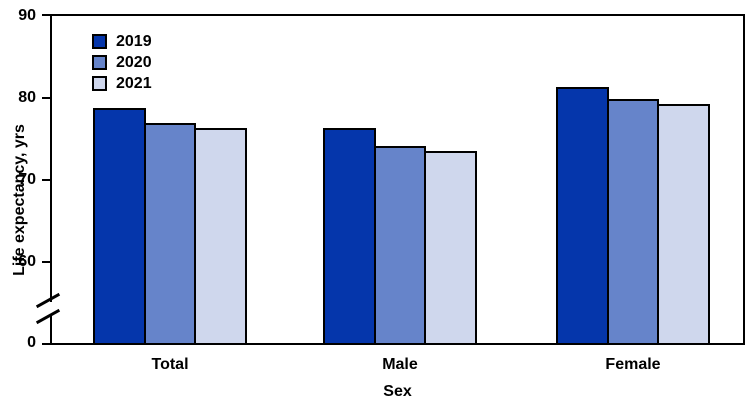  Describe the element at coordinates (134, 83) in the screenshot. I see `legend-label: 2021` at that location.